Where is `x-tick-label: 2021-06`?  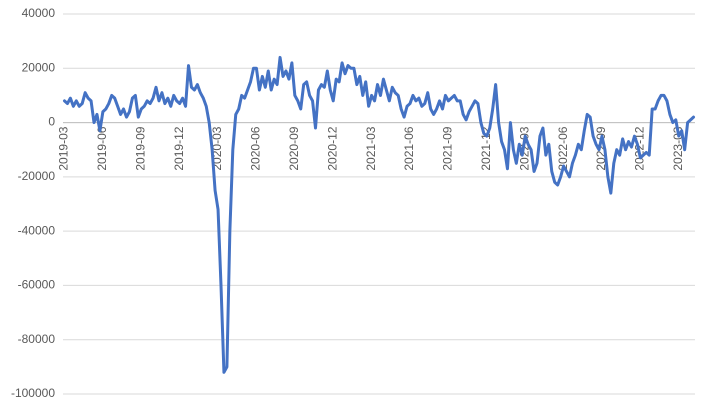
x-tick-label: 2021-06 is located at coordinates (409, 148).